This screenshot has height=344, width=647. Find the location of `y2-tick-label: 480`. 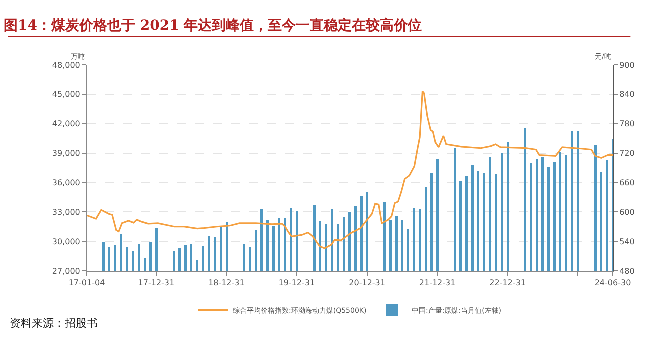

y2-tick-label: 480 is located at coordinates (627, 271).